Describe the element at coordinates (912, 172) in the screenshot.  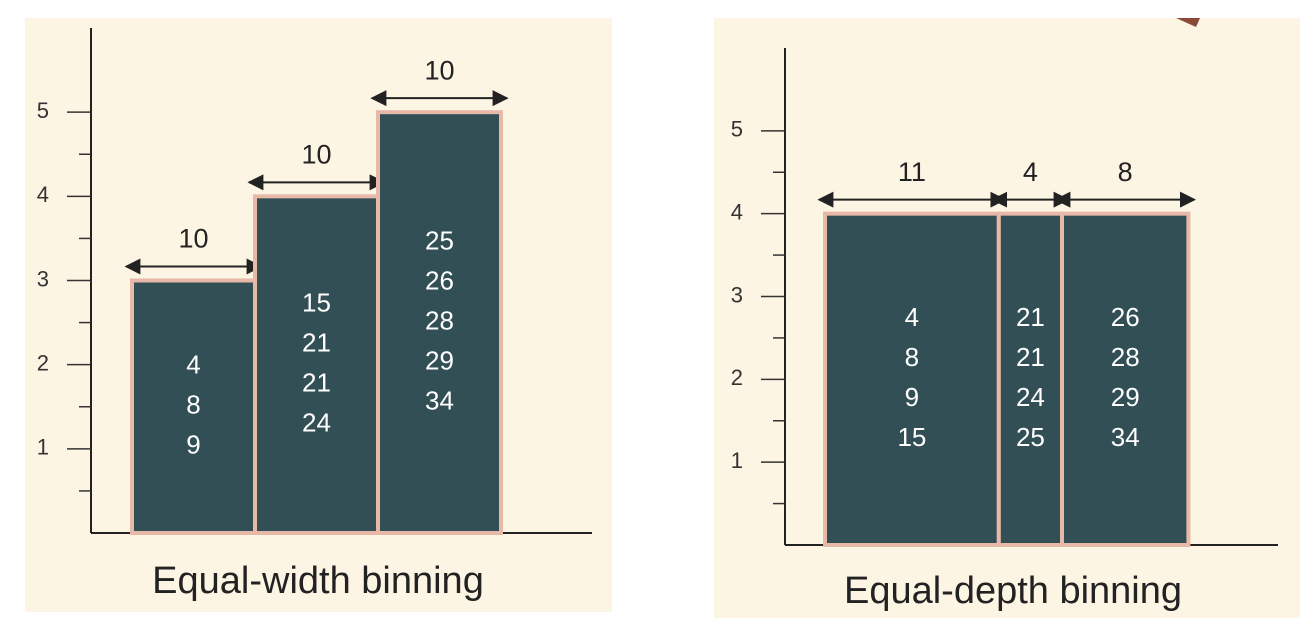
I see `width-label: 11` at that location.